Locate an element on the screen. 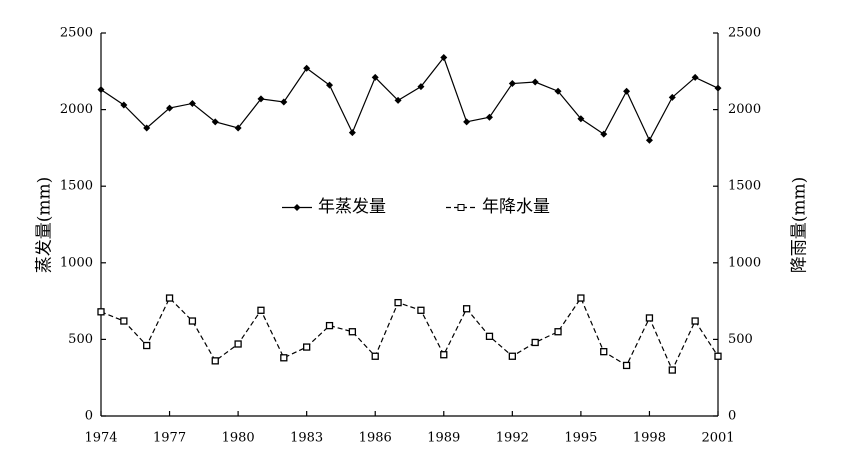 The height and width of the screenshot is (463, 846). y-tick-label: 500 is located at coordinates (80, 339).